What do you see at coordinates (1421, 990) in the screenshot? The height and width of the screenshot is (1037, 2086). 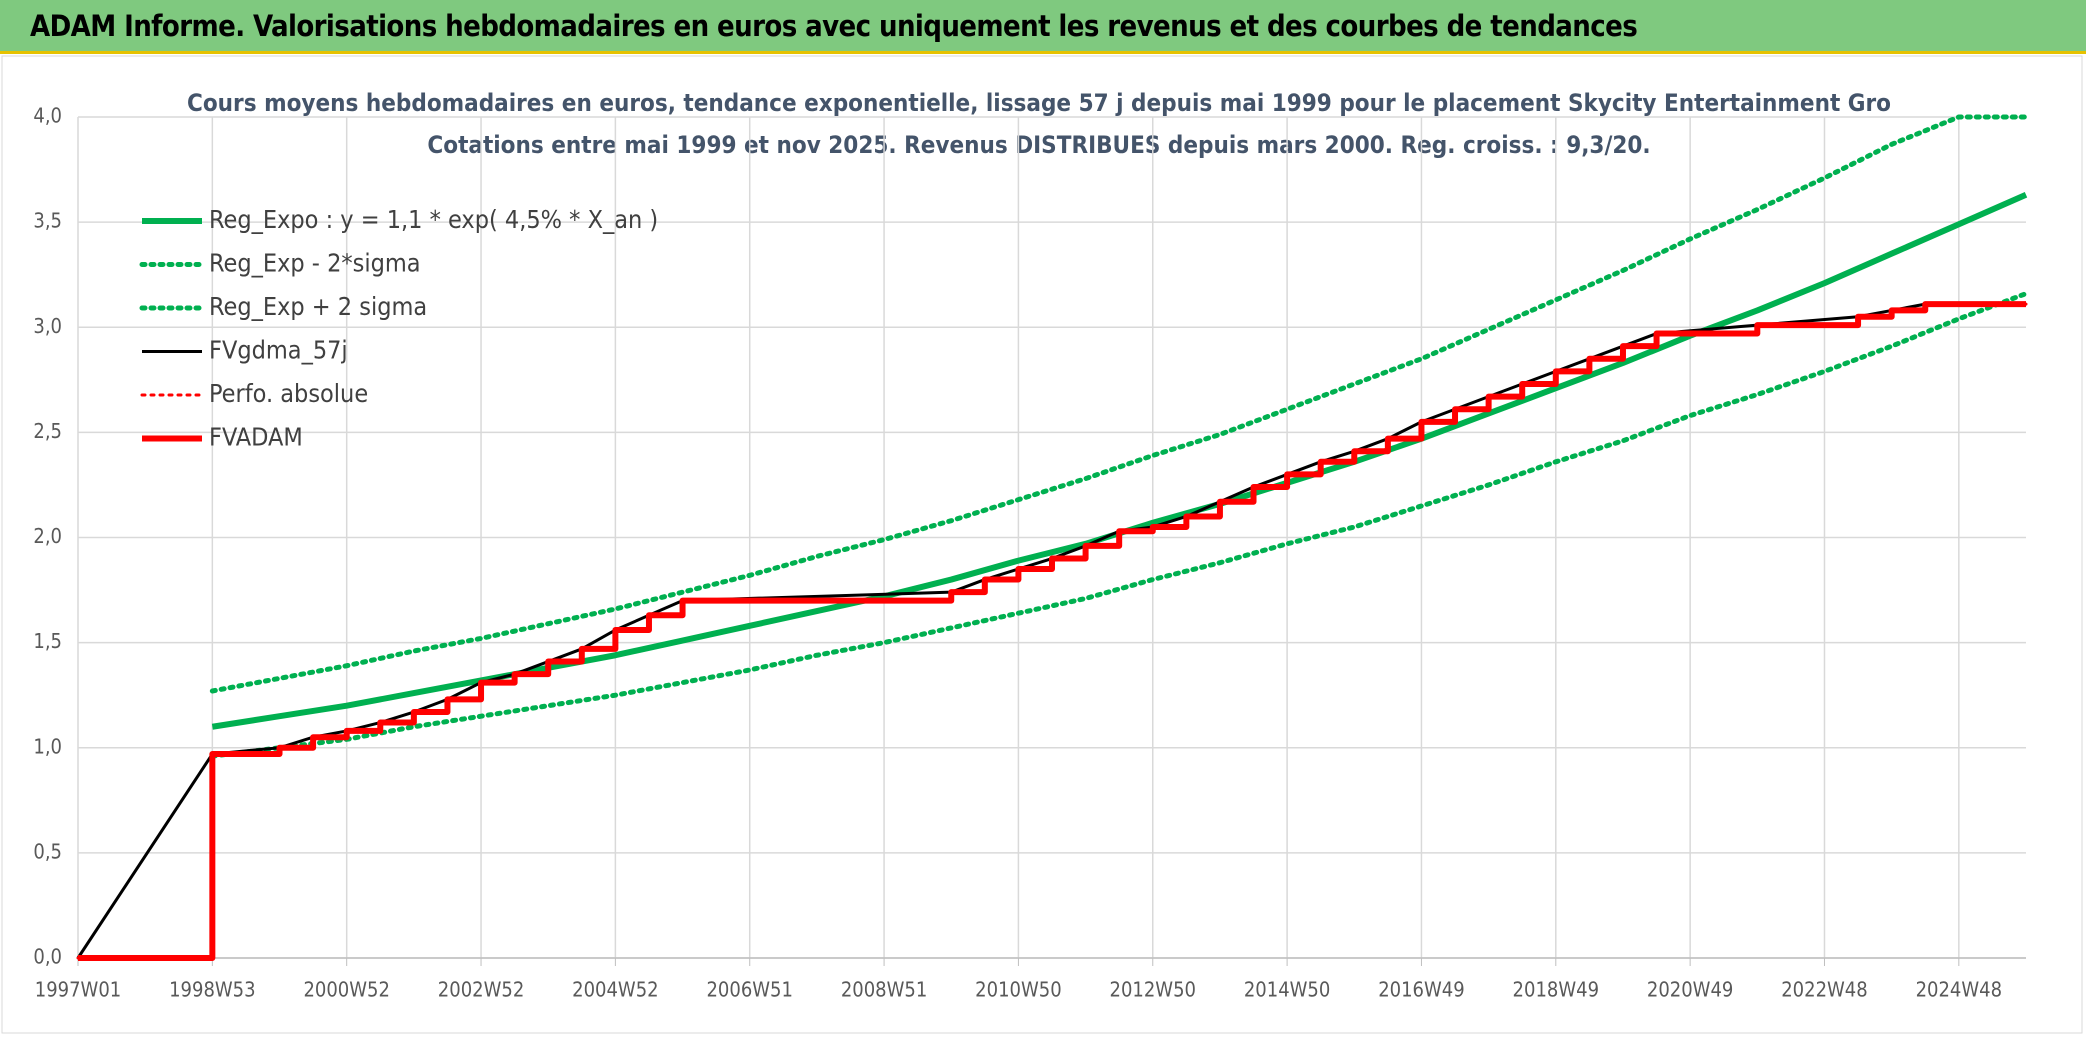 I see `x-tick-label: 2016W49` at bounding box center [1421, 990].